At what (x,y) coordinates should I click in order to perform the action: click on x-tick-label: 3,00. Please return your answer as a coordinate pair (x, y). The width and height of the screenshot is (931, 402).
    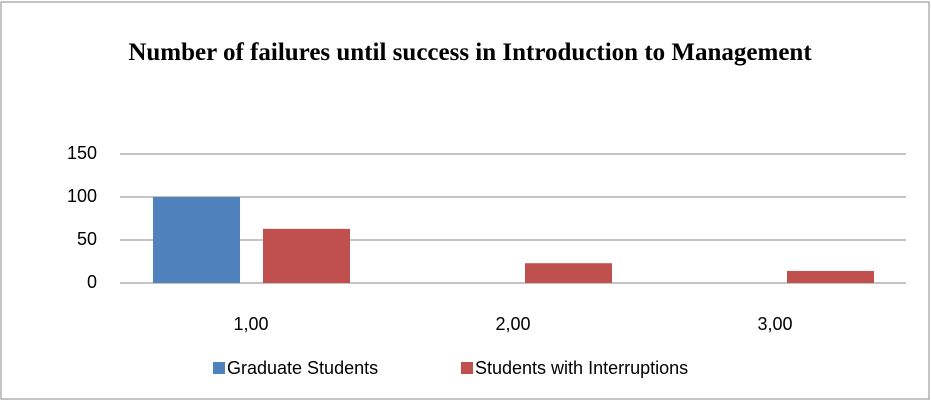
    Looking at the image, I should click on (774, 324).